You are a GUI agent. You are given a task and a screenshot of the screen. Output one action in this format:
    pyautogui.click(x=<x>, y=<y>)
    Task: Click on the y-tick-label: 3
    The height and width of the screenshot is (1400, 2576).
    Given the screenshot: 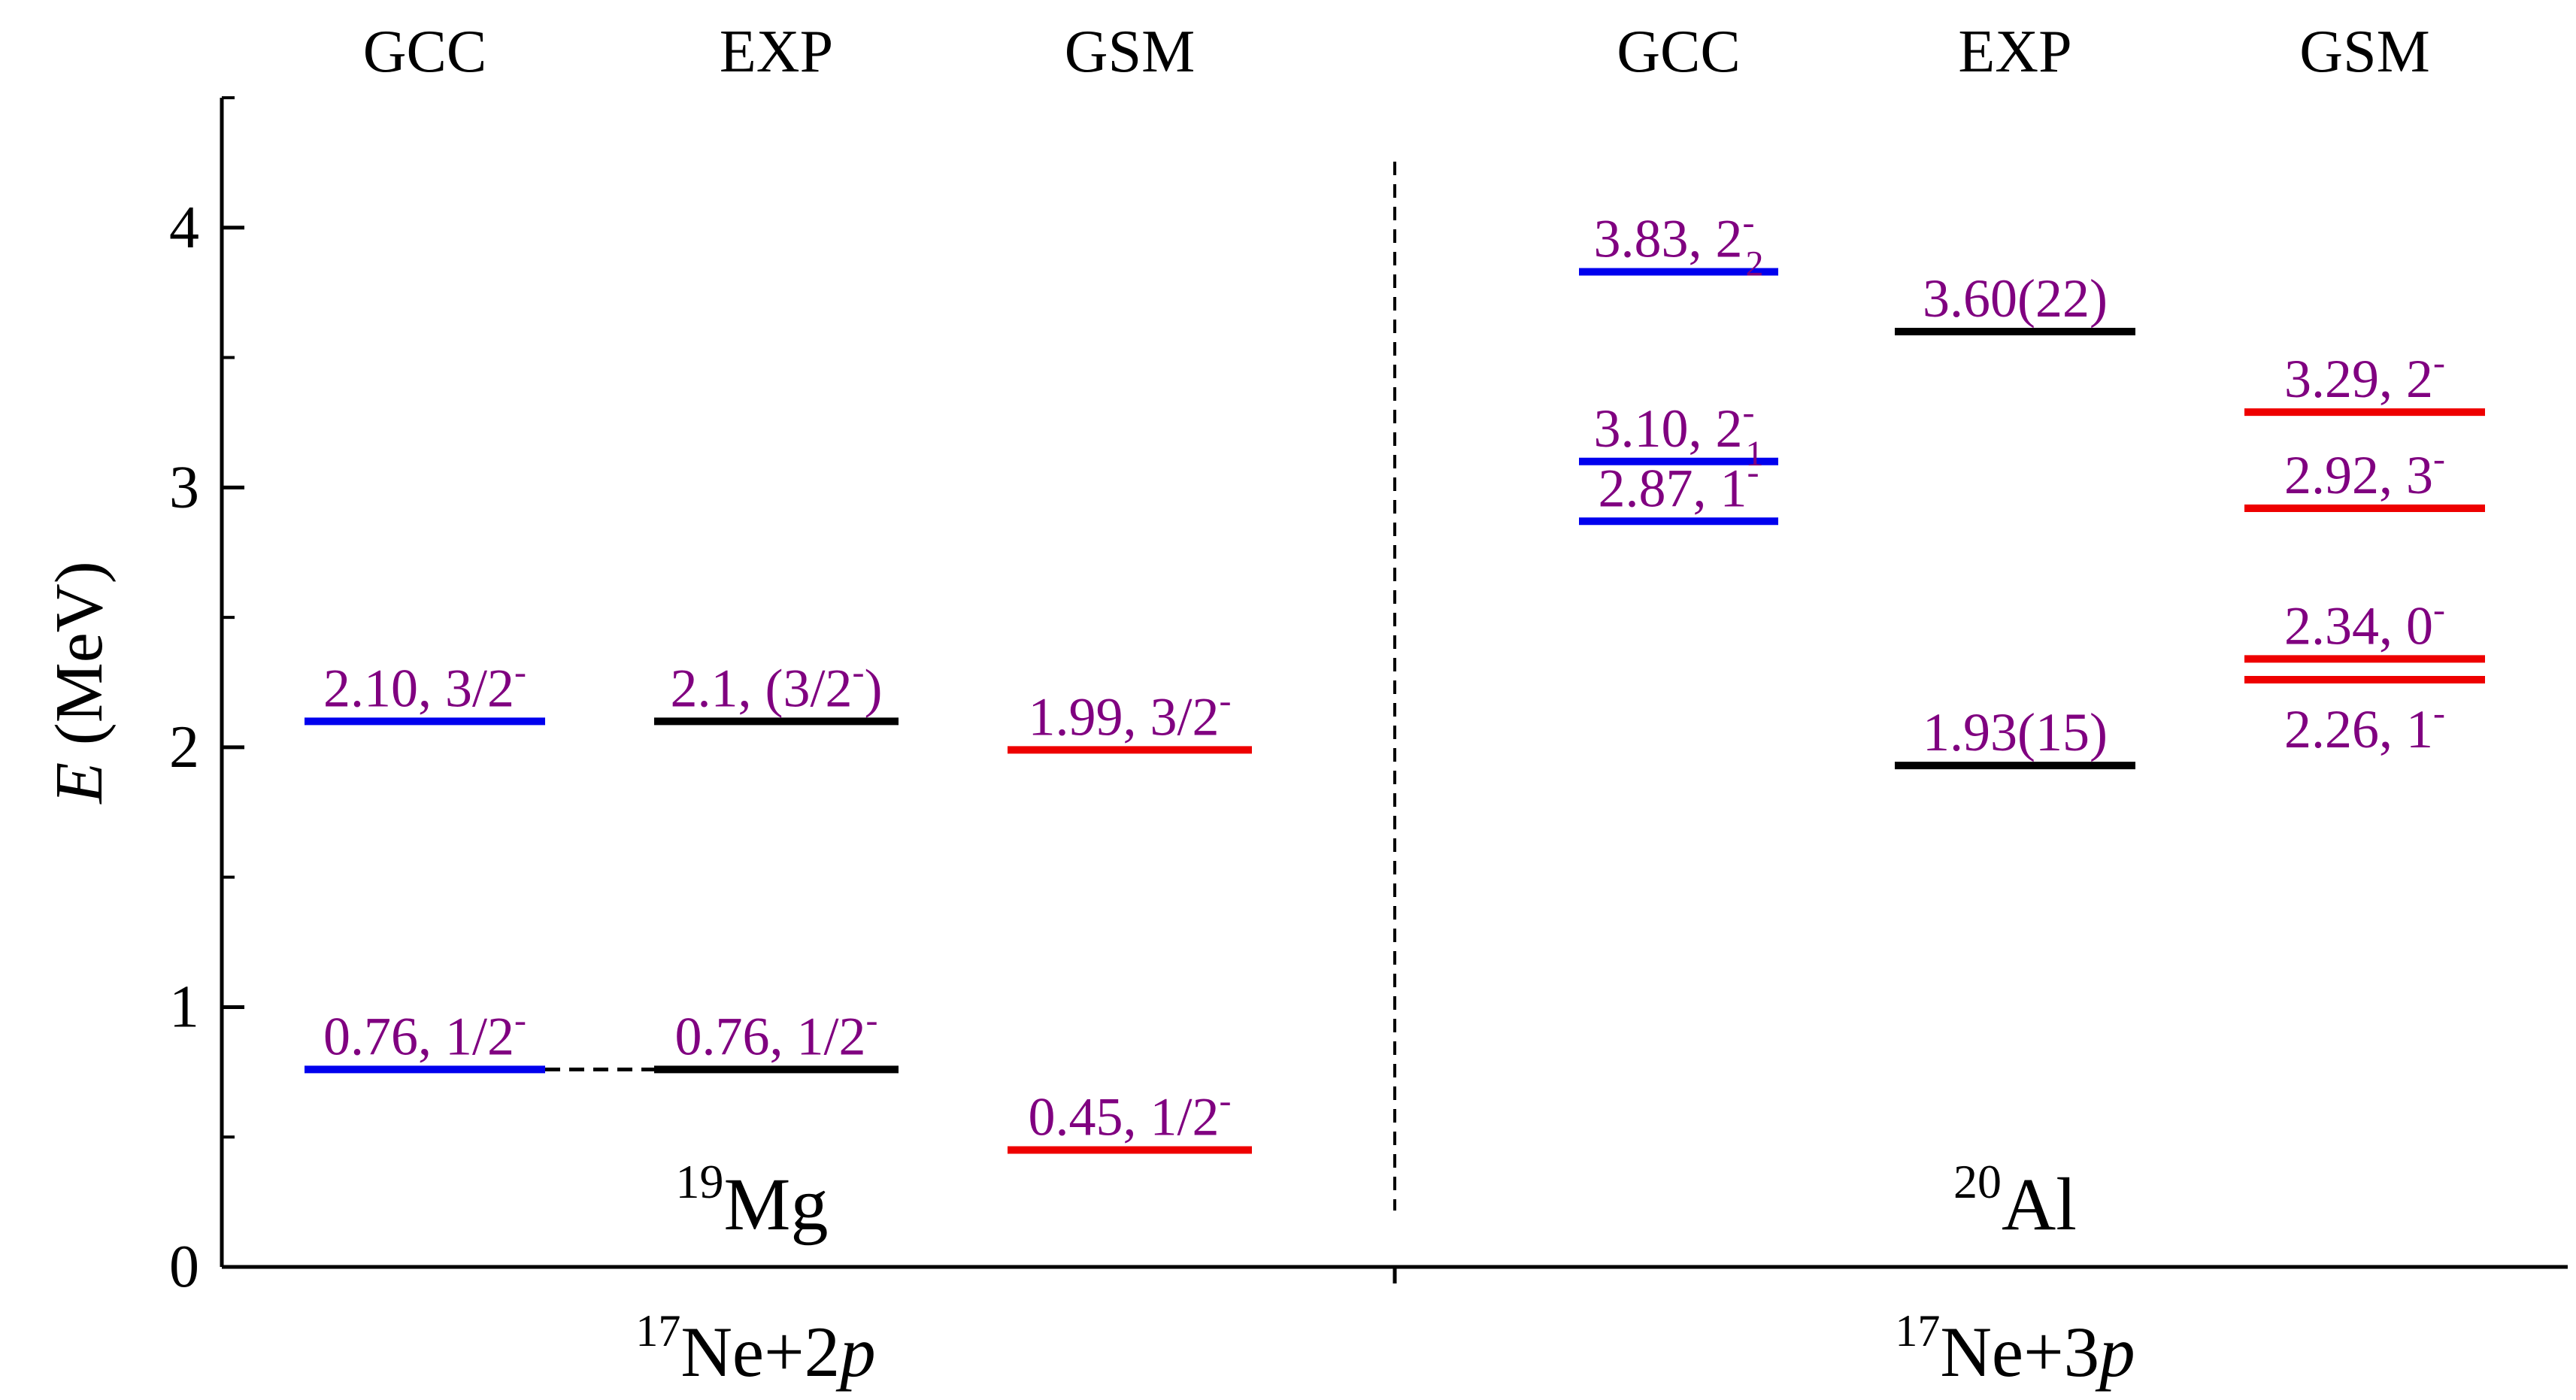 What is the action you would take?
    pyautogui.click(x=184, y=487)
    